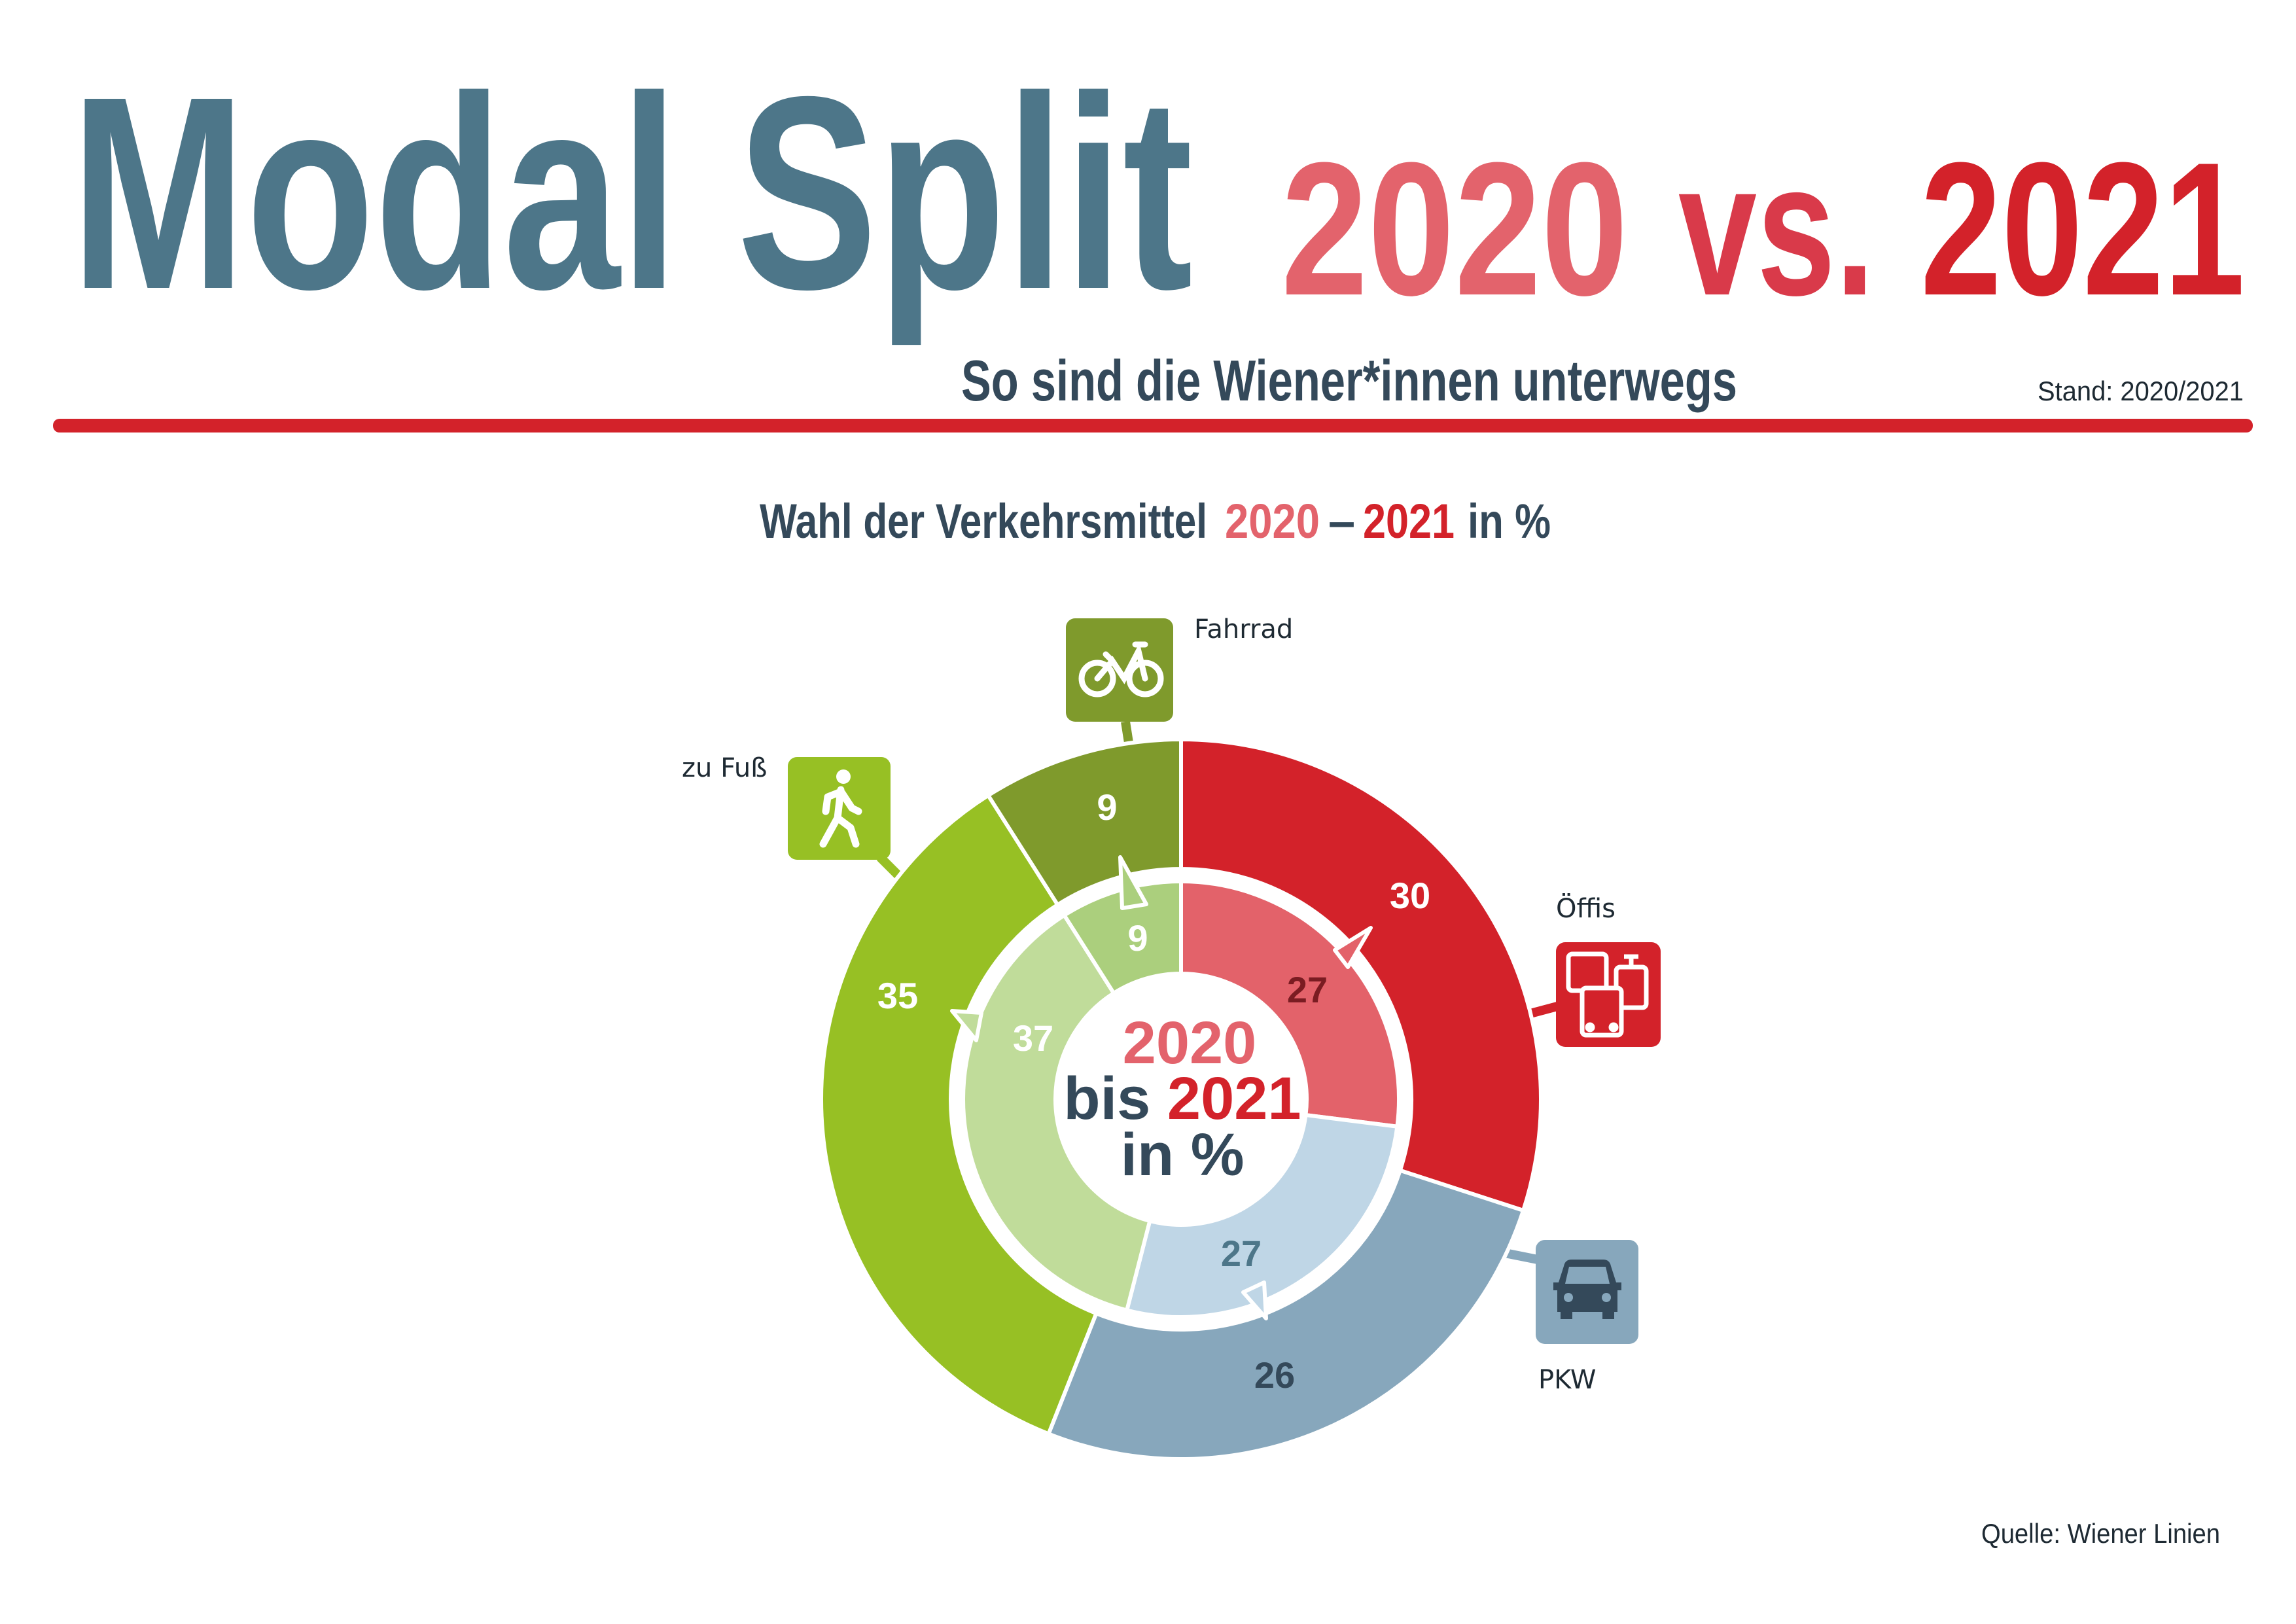  I want to click on source-note: Quelle: Wiener Linien, so click(2100, 1533).